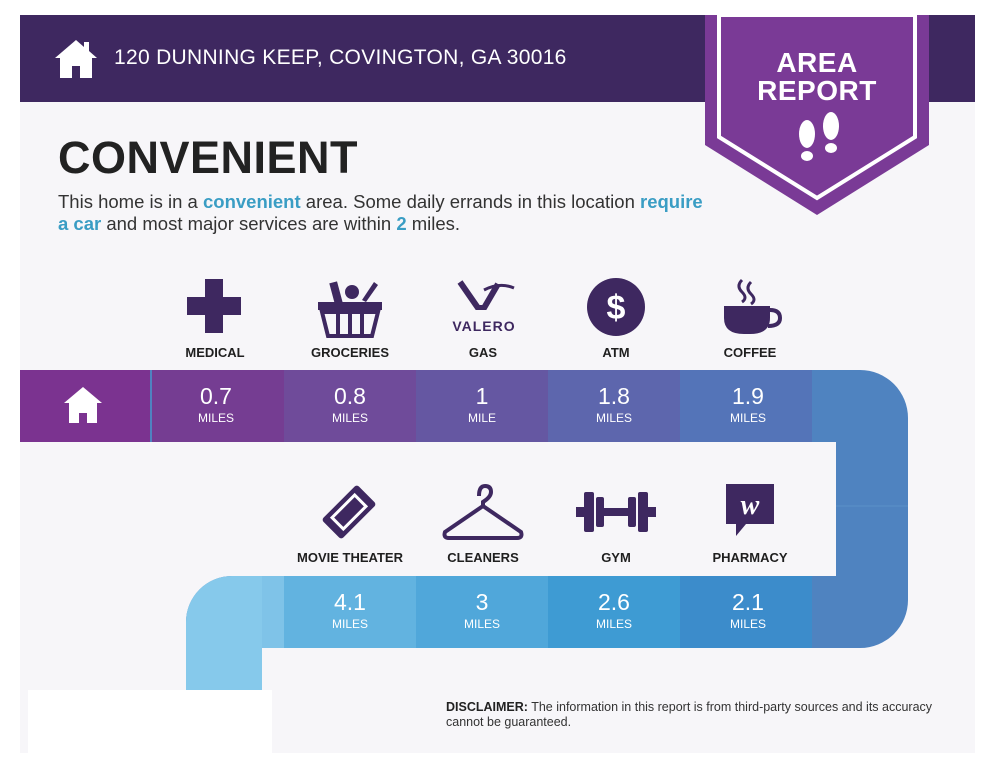  What do you see at coordinates (340, 57) in the screenshot?
I see `property-address: 120 DUNNING KEEP, COVINGTON, GA 30016` at bounding box center [340, 57].